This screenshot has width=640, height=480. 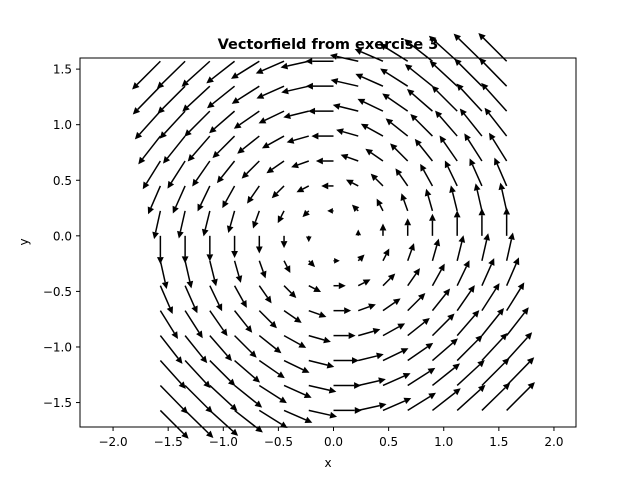 I want to click on x-tick-label: 1.0, so click(x=443, y=442).